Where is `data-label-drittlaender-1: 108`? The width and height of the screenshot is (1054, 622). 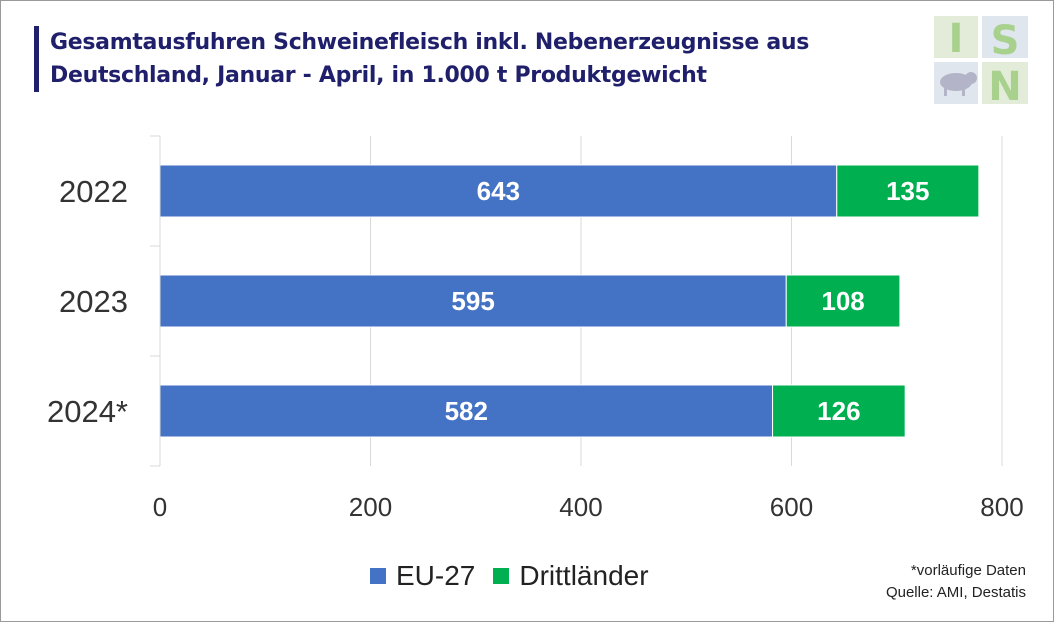 data-label-drittlaender-1: 108 is located at coordinates (842, 301).